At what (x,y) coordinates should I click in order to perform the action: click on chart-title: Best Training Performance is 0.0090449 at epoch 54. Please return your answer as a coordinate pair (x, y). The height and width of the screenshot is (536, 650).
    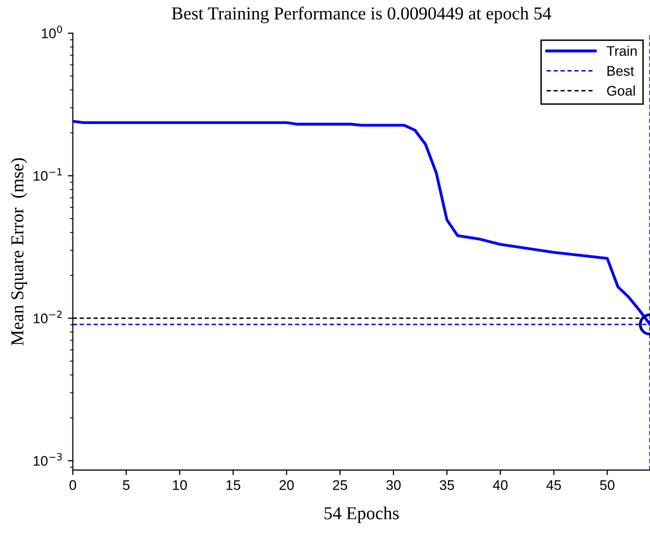
    Looking at the image, I should click on (362, 15).